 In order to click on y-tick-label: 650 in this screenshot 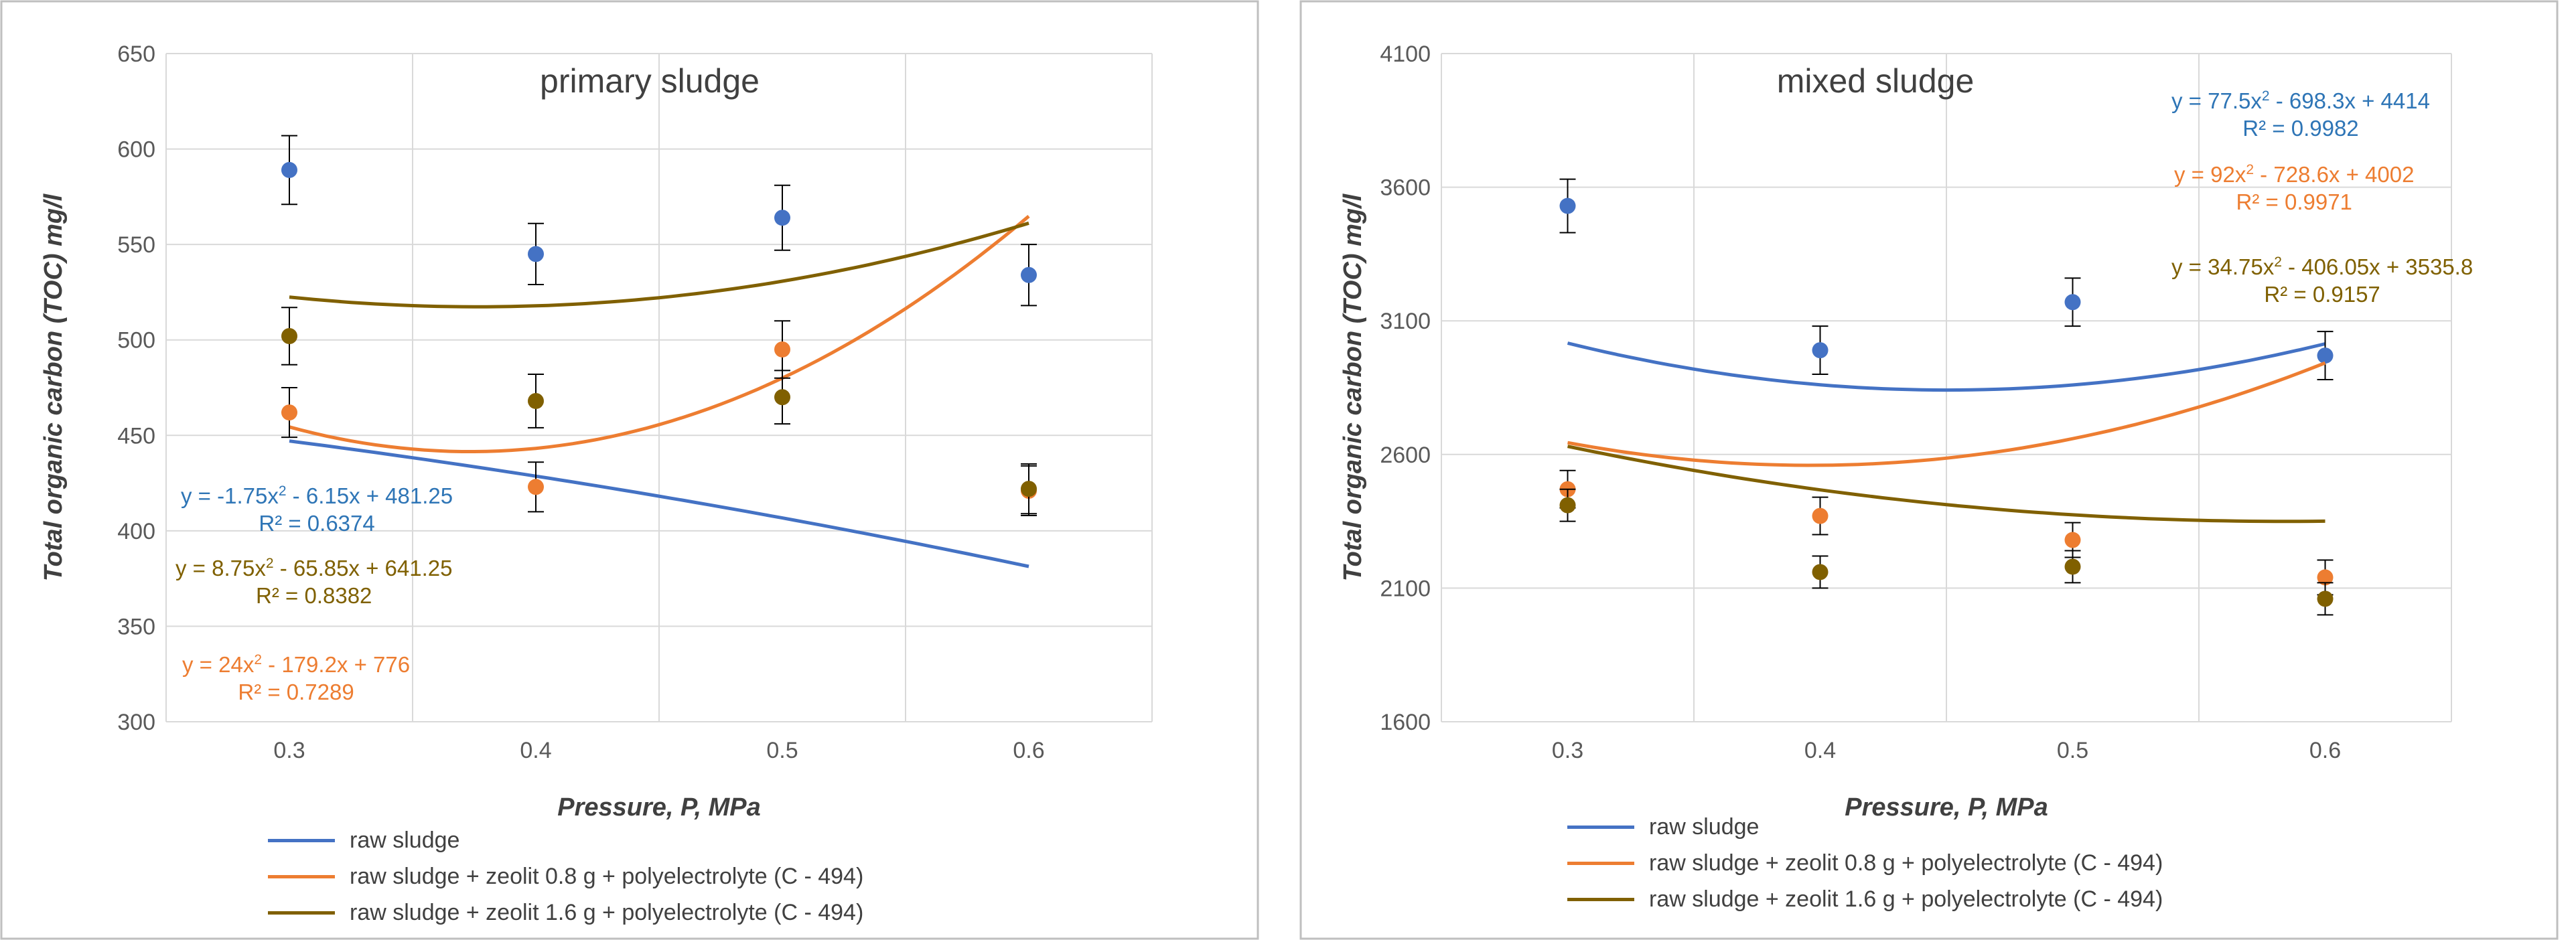, I will do `click(136, 55)`.